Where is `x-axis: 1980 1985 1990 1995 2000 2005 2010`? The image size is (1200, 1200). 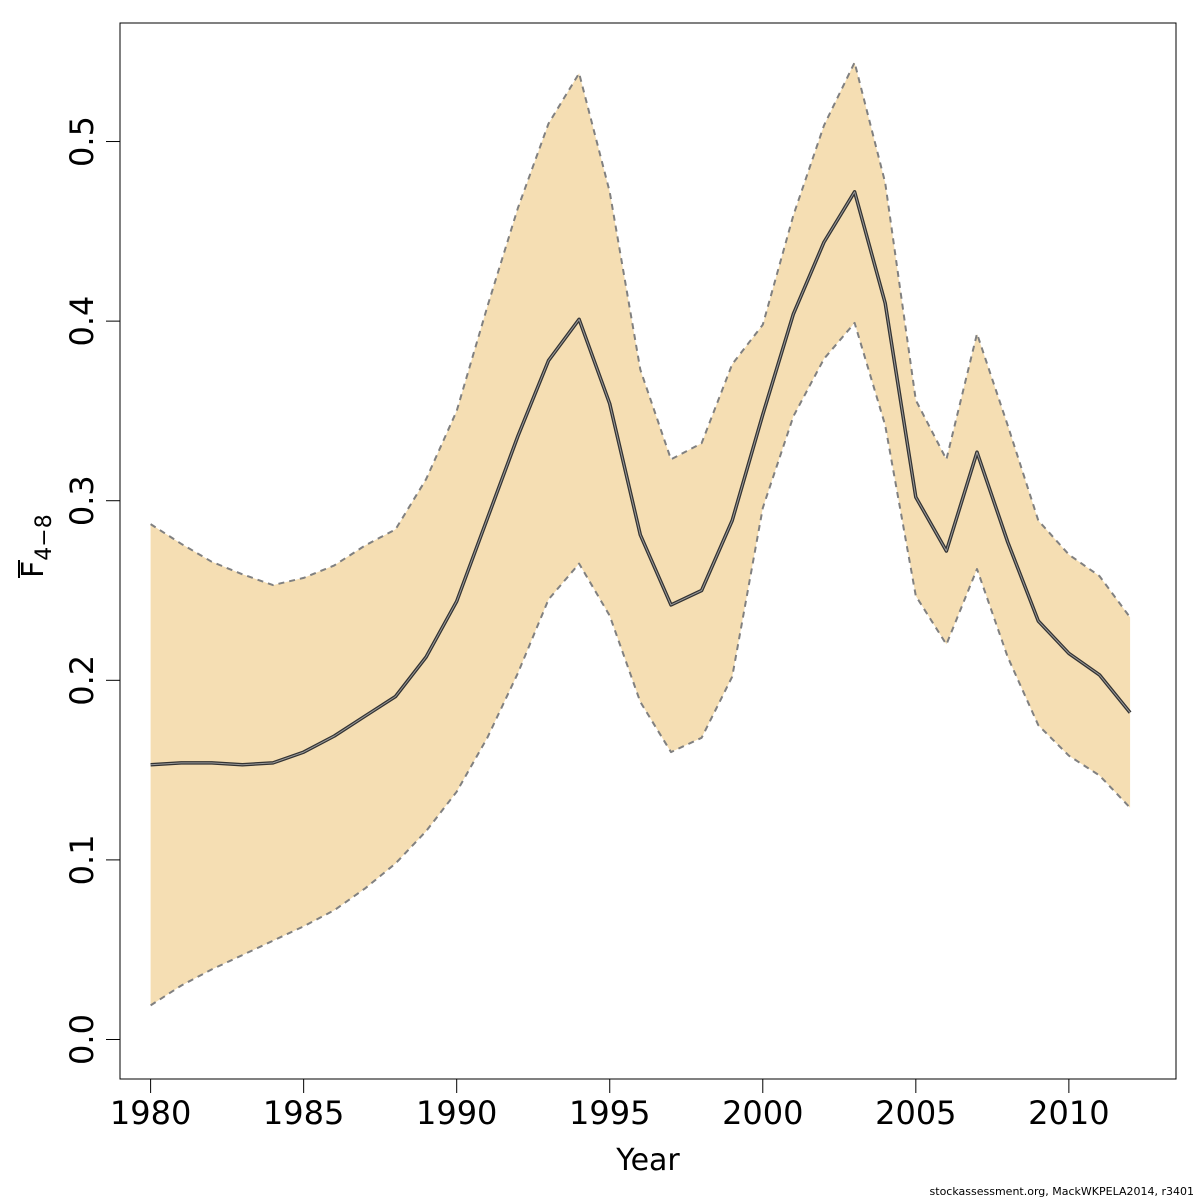 x-axis: 1980 1985 1990 1995 2000 2005 2010 is located at coordinates (610, 1105).